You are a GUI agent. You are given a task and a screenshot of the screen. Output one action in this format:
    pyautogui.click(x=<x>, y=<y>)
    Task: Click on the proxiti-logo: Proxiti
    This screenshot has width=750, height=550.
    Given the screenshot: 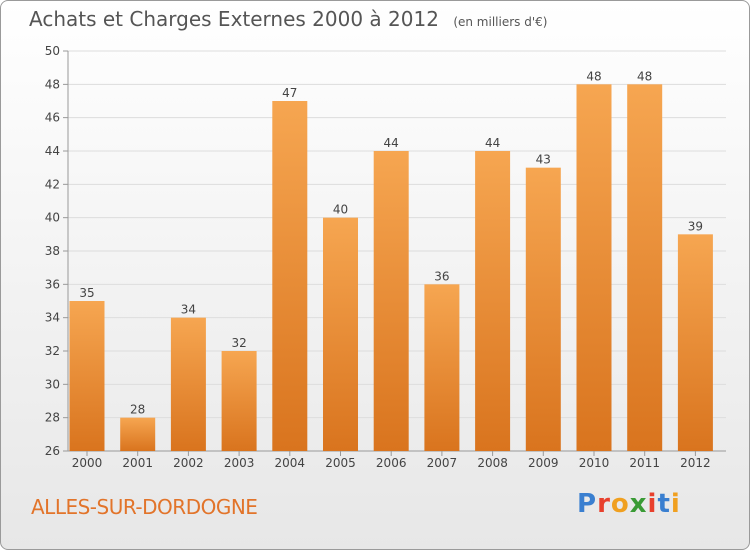 What is the action you would take?
    pyautogui.click(x=629, y=504)
    